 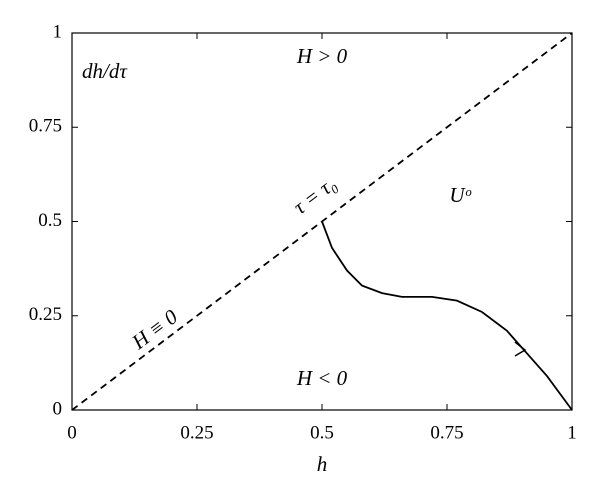 I want to click on x-tick-label: 0.75, so click(x=446, y=432).